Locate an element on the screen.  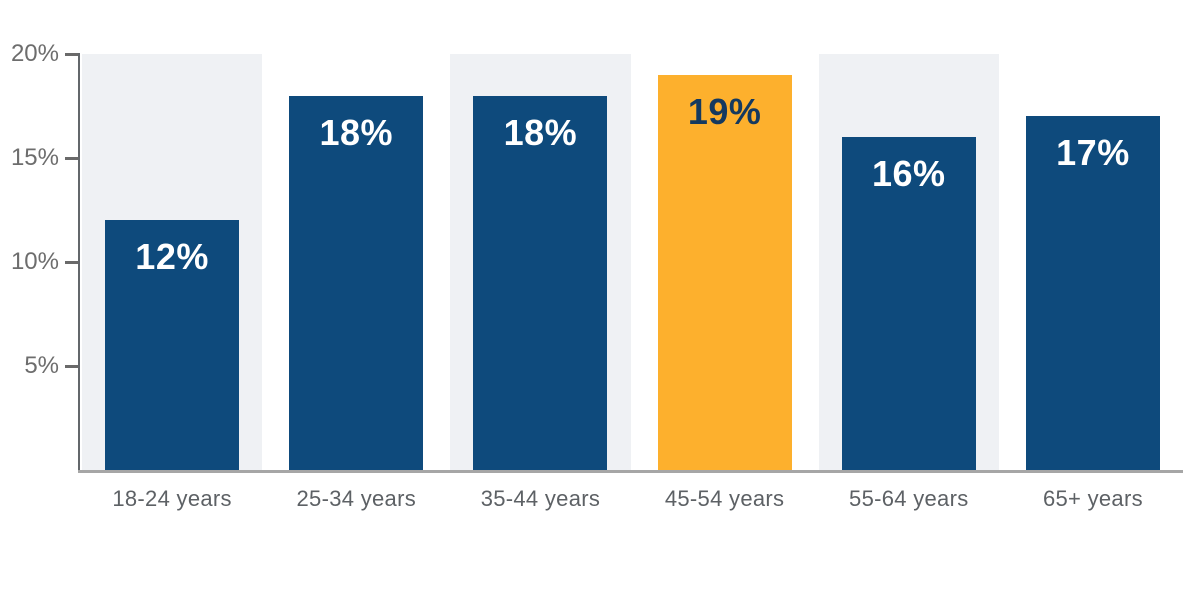
y-axis-tick-label: 5% is located at coordinates (41, 365).